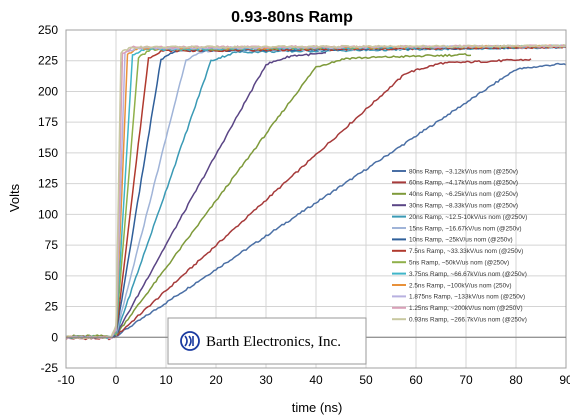 The height and width of the screenshot is (419, 570). What do you see at coordinates (52, 276) in the screenshot?
I see `y-tick-label: 50` at bounding box center [52, 276].